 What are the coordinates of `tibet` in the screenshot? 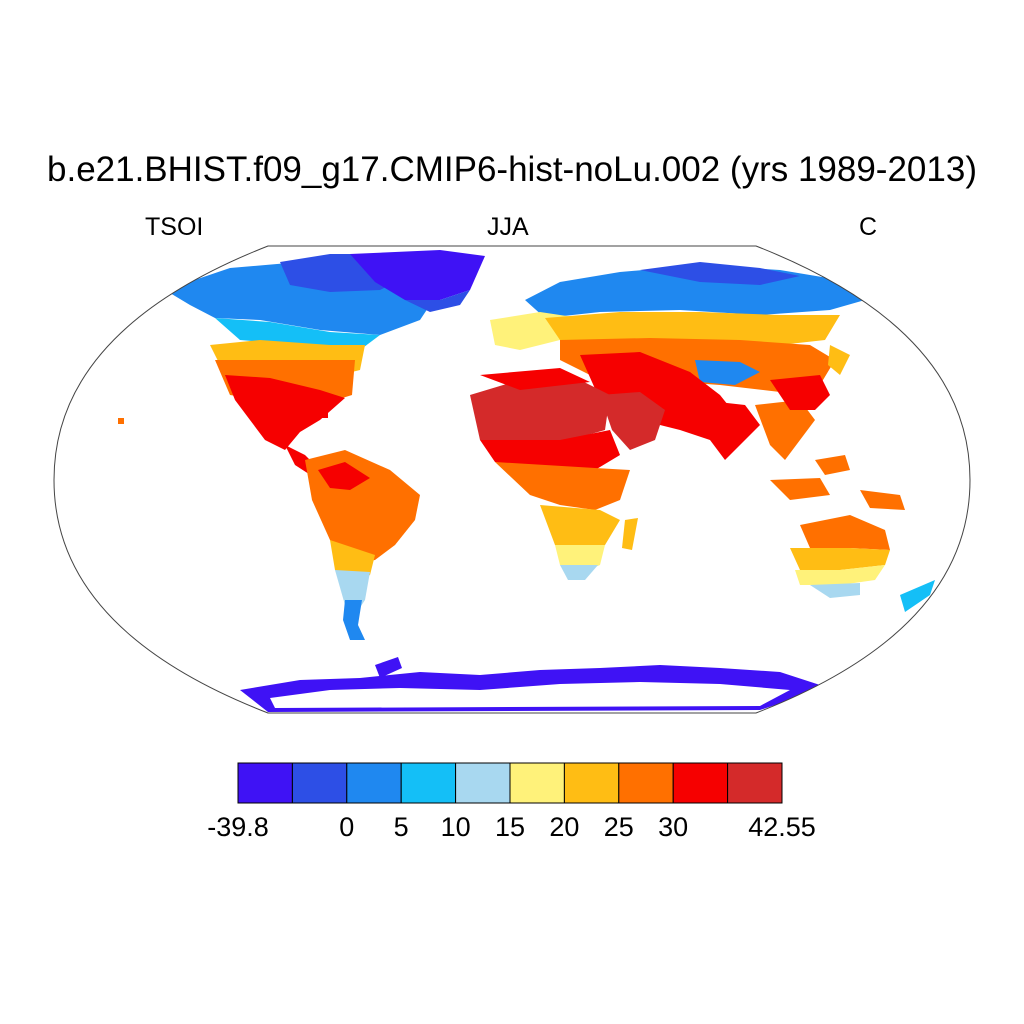 It's located at (727, 372).